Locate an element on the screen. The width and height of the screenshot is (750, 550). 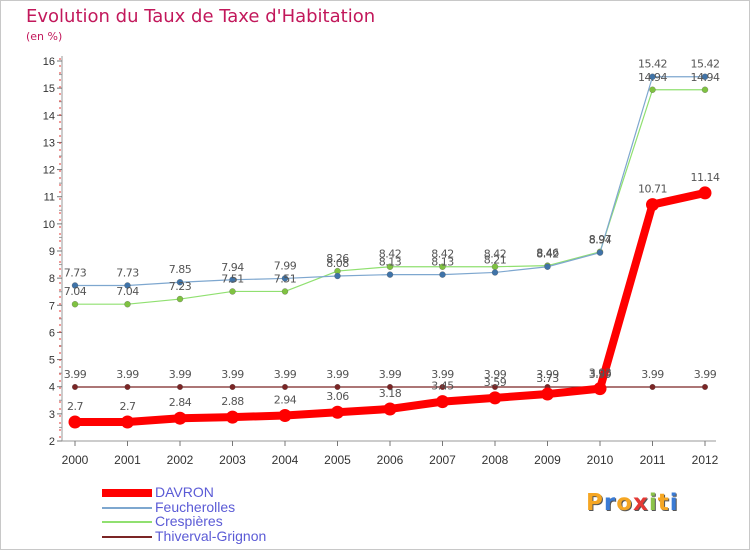
y-tick-label: 16 is located at coordinates (49, 62).